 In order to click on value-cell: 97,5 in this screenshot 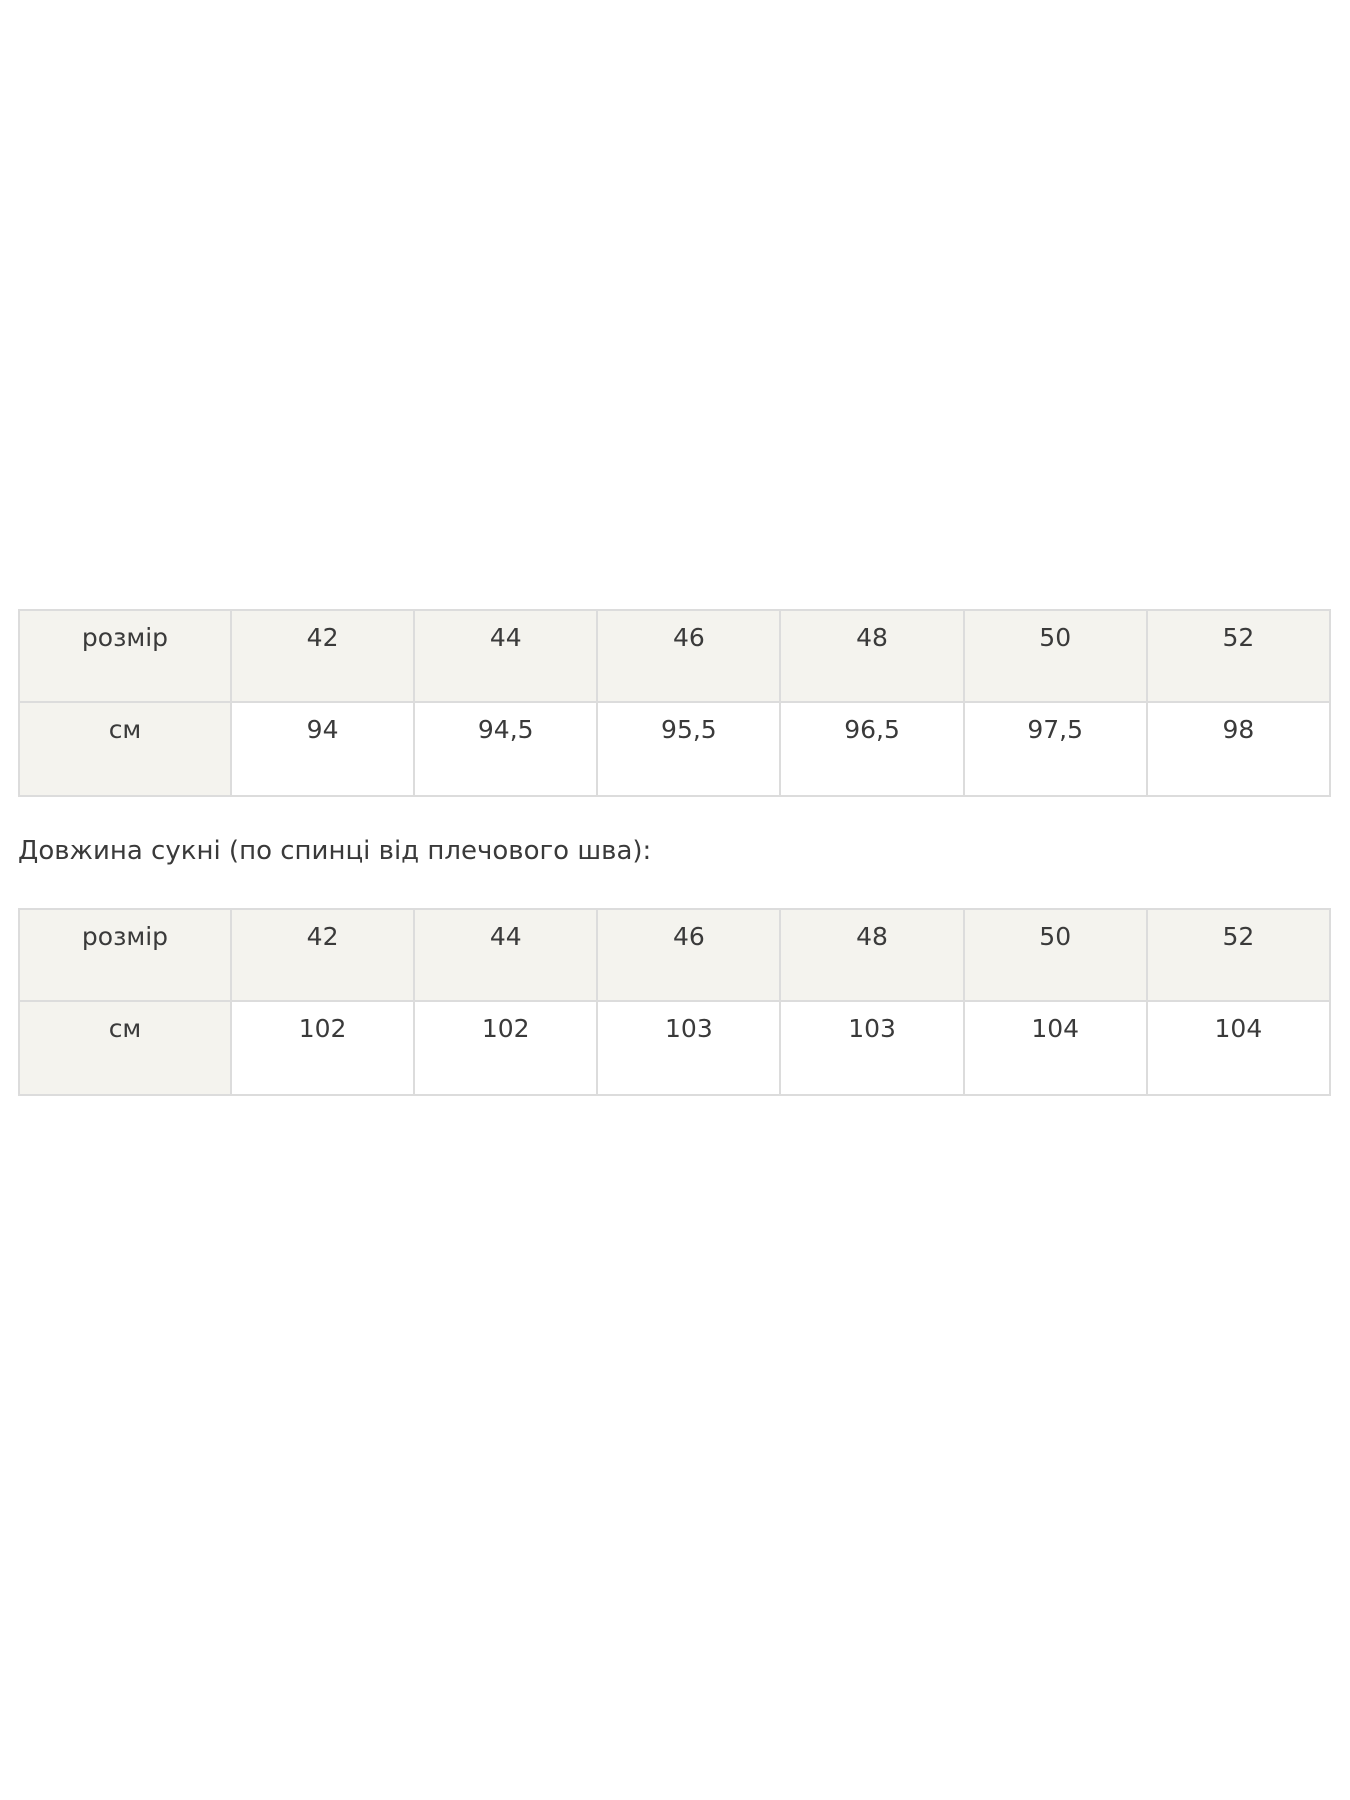, I will do `click(1055, 749)`.